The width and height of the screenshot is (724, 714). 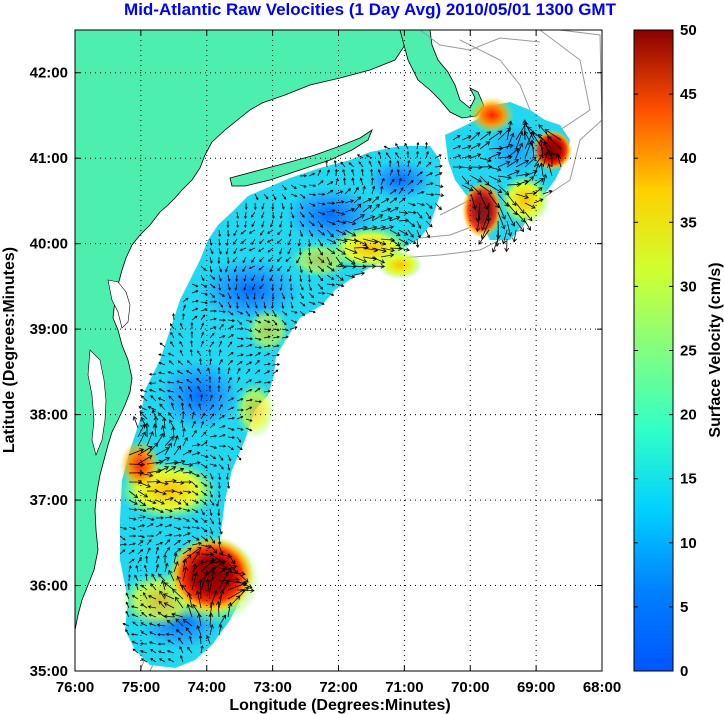 What do you see at coordinates (688, 222) in the screenshot?
I see `colorbar-tick-label: 35` at bounding box center [688, 222].